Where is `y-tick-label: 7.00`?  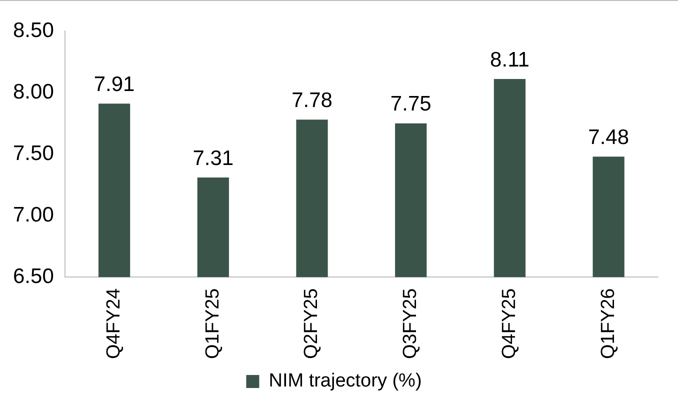
y-tick-label: 7.00 is located at coordinates (33, 214).